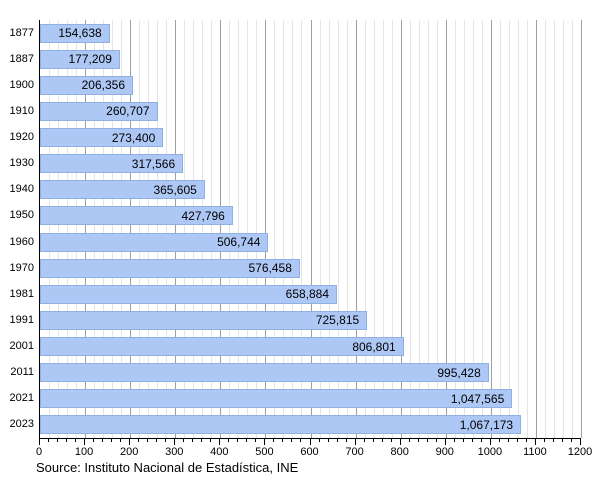 This screenshot has height=480, width=600. What do you see at coordinates (21, 215) in the screenshot?
I see `category-label-1950: 1950` at bounding box center [21, 215].